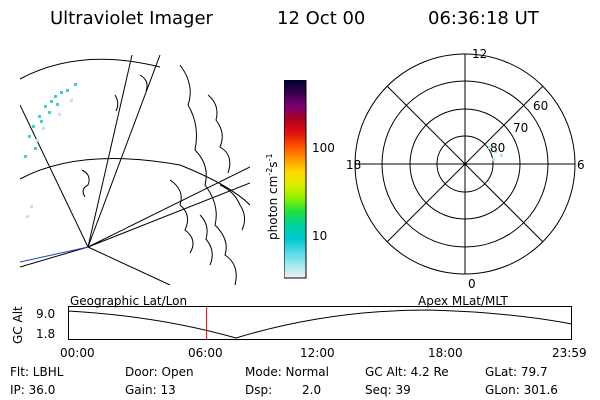 The width and height of the screenshot is (600, 400). Describe the element at coordinates (581, 165) in the screenshot. I see `polar-label-6: 6` at that location.